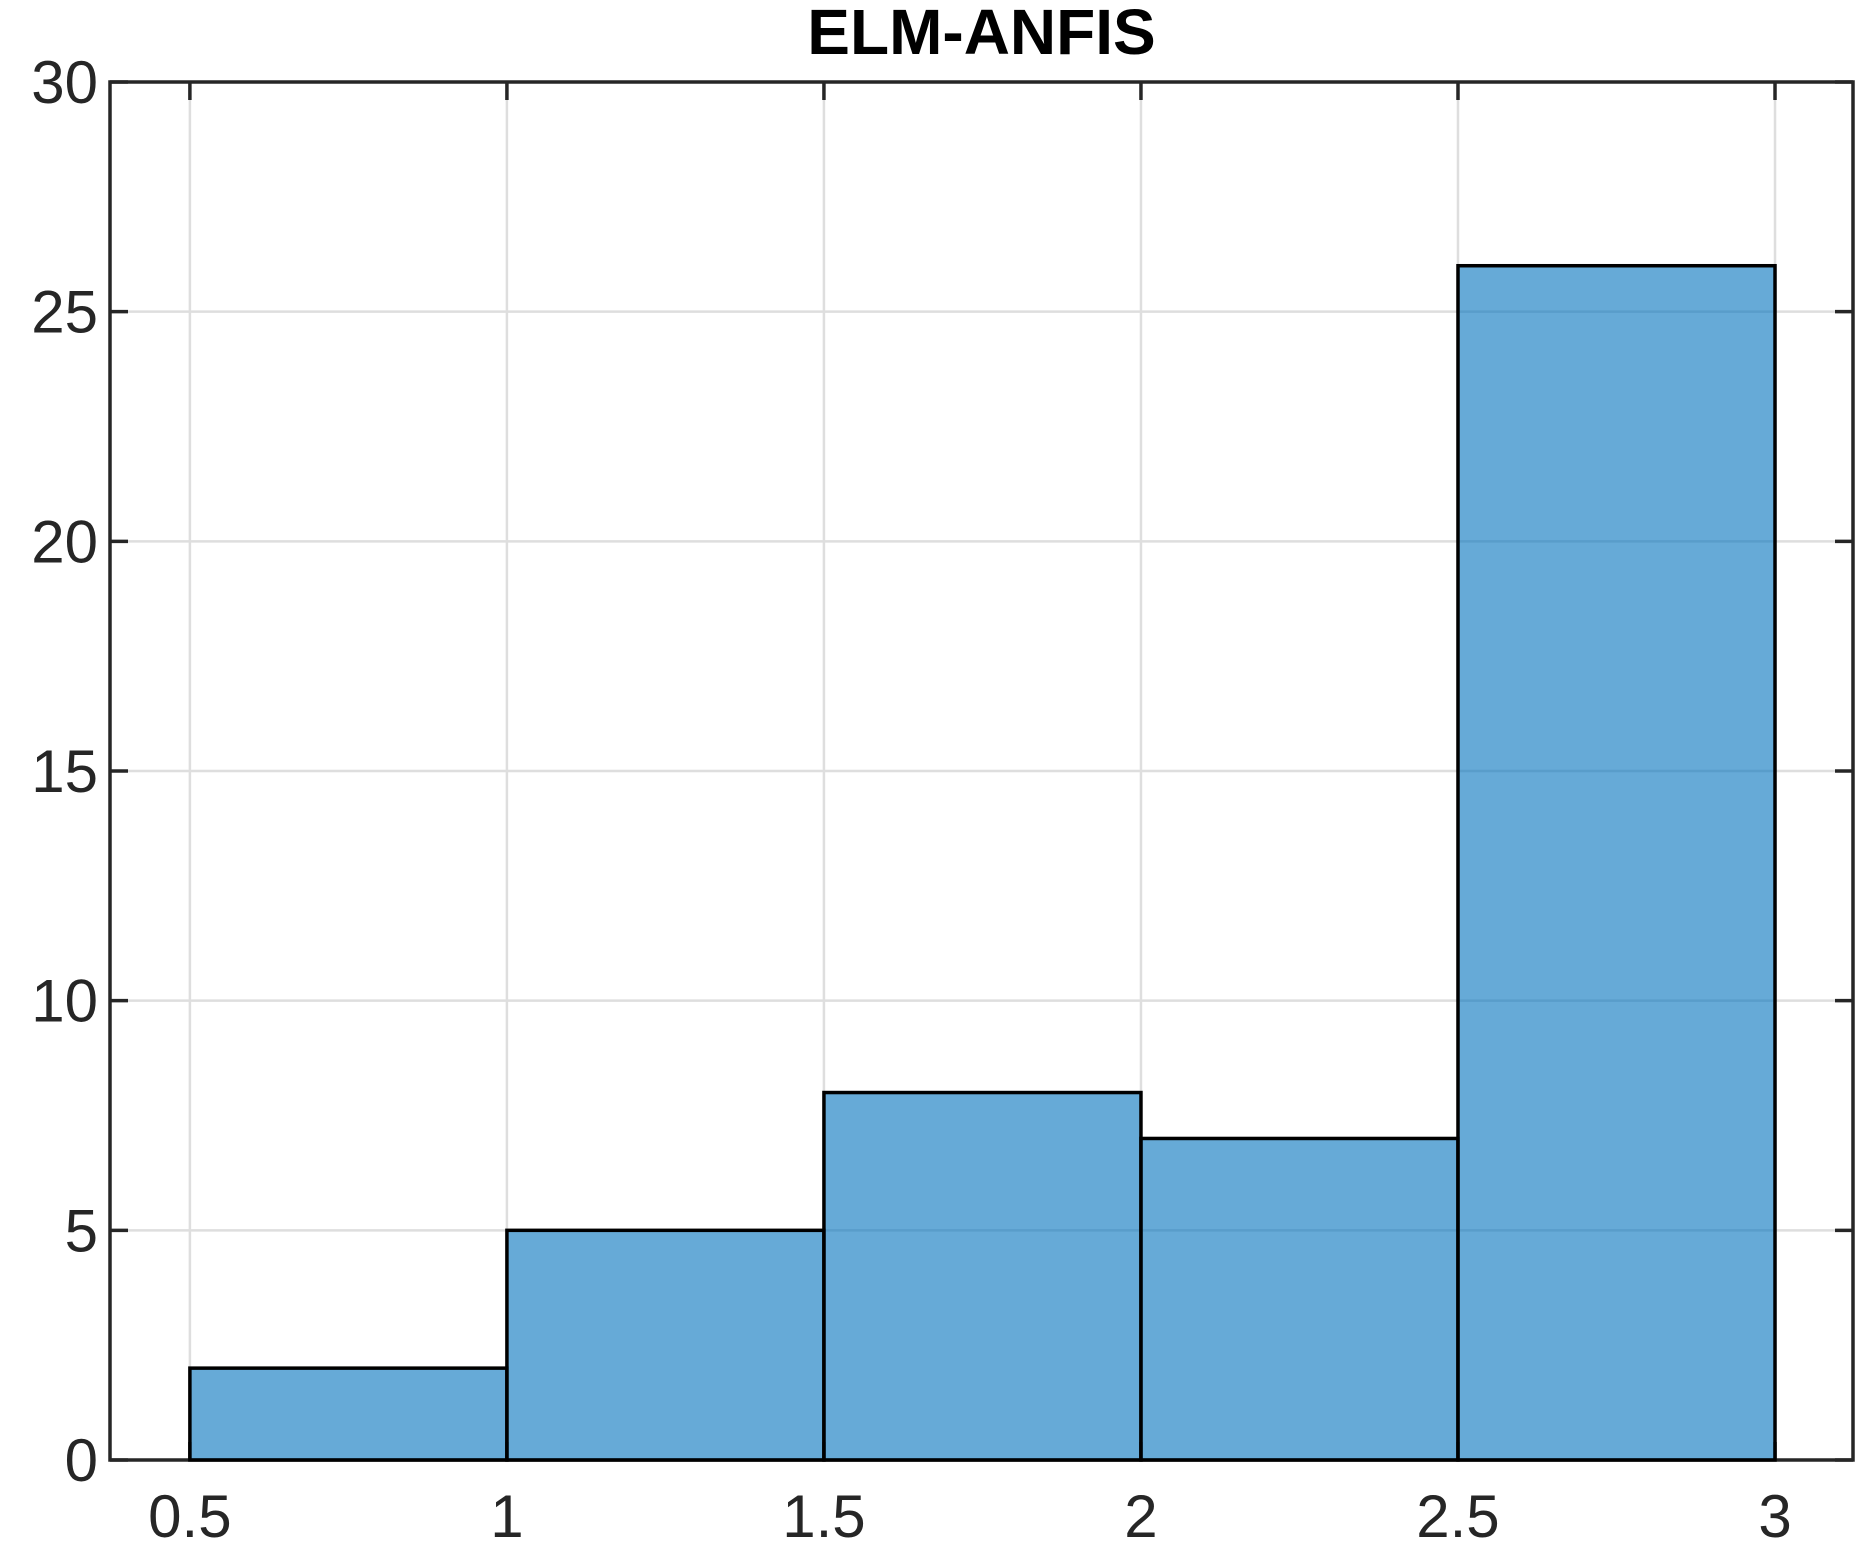  What do you see at coordinates (506, 1516) in the screenshot?
I see `x-tick-label: 1` at bounding box center [506, 1516].